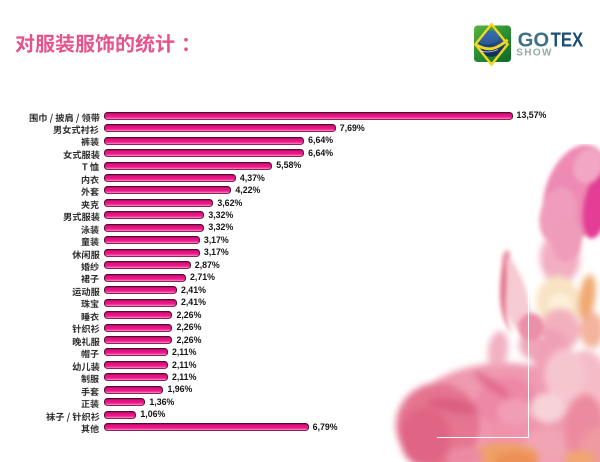 The height and width of the screenshot is (462, 600). I want to click on svg-text: SHOW, so click(534, 53).